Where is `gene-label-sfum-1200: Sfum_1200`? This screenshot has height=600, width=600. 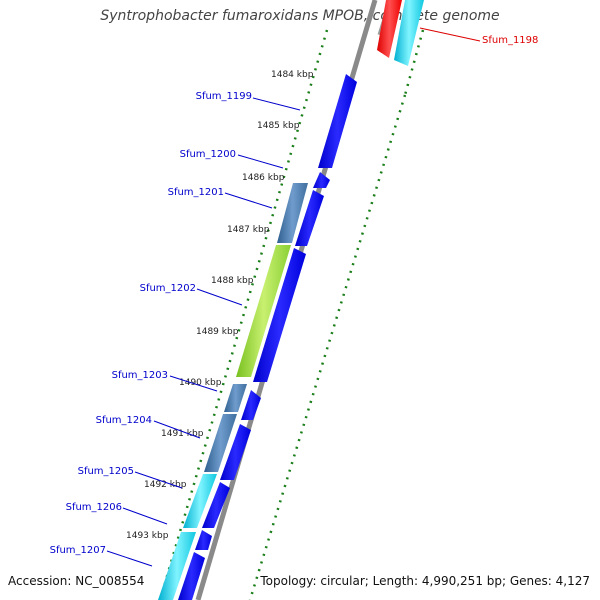 gene-label-sfum-1200: Sfum_1200 is located at coordinates (208, 154).